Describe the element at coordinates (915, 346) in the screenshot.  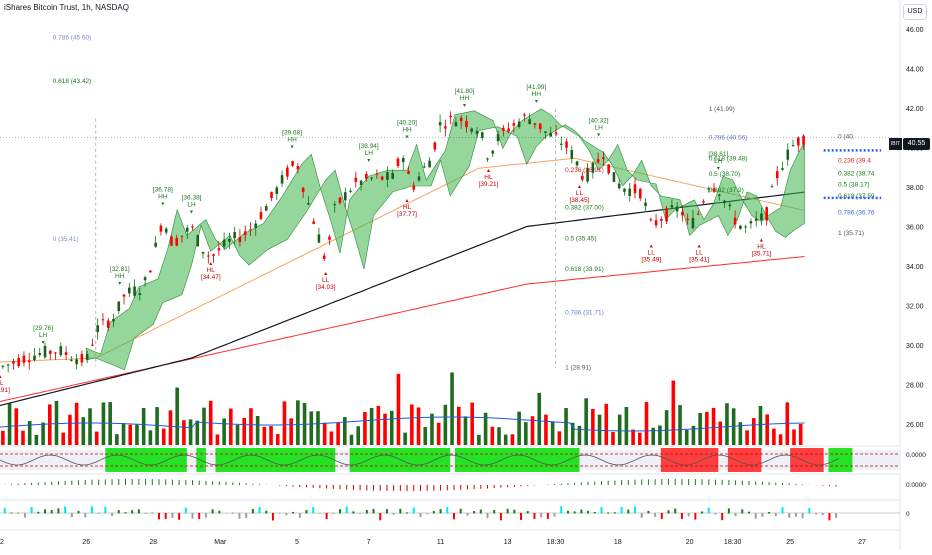
I see `y-tick-label: 30.00` at that location.